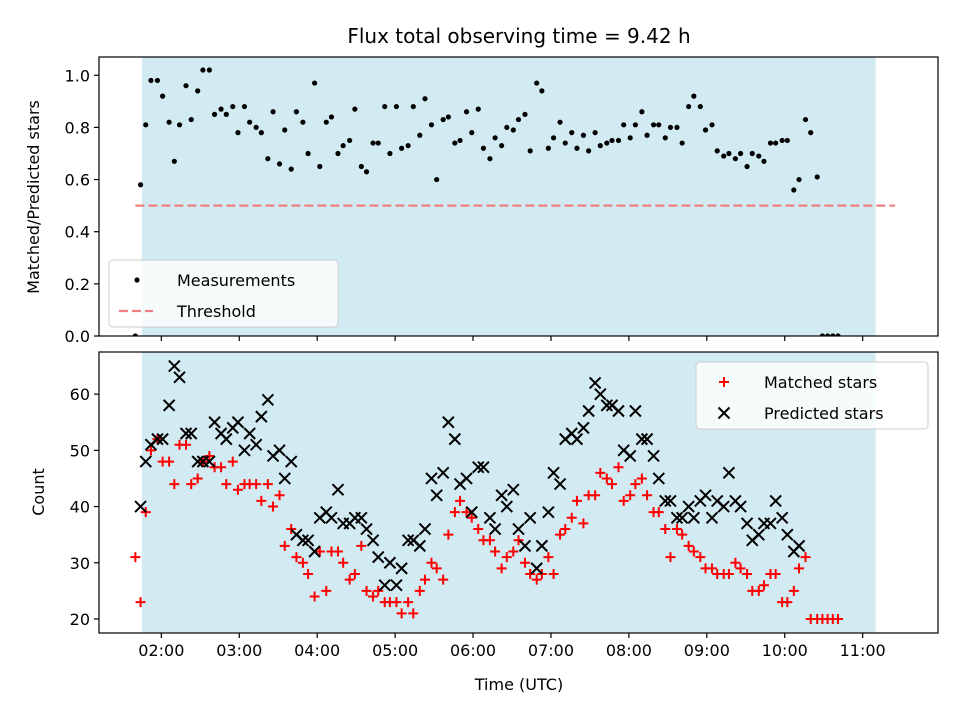 This screenshot has width=960, height=720. I want to click on figure-title: Flux total observing time = 9.42 h, so click(518, 36).